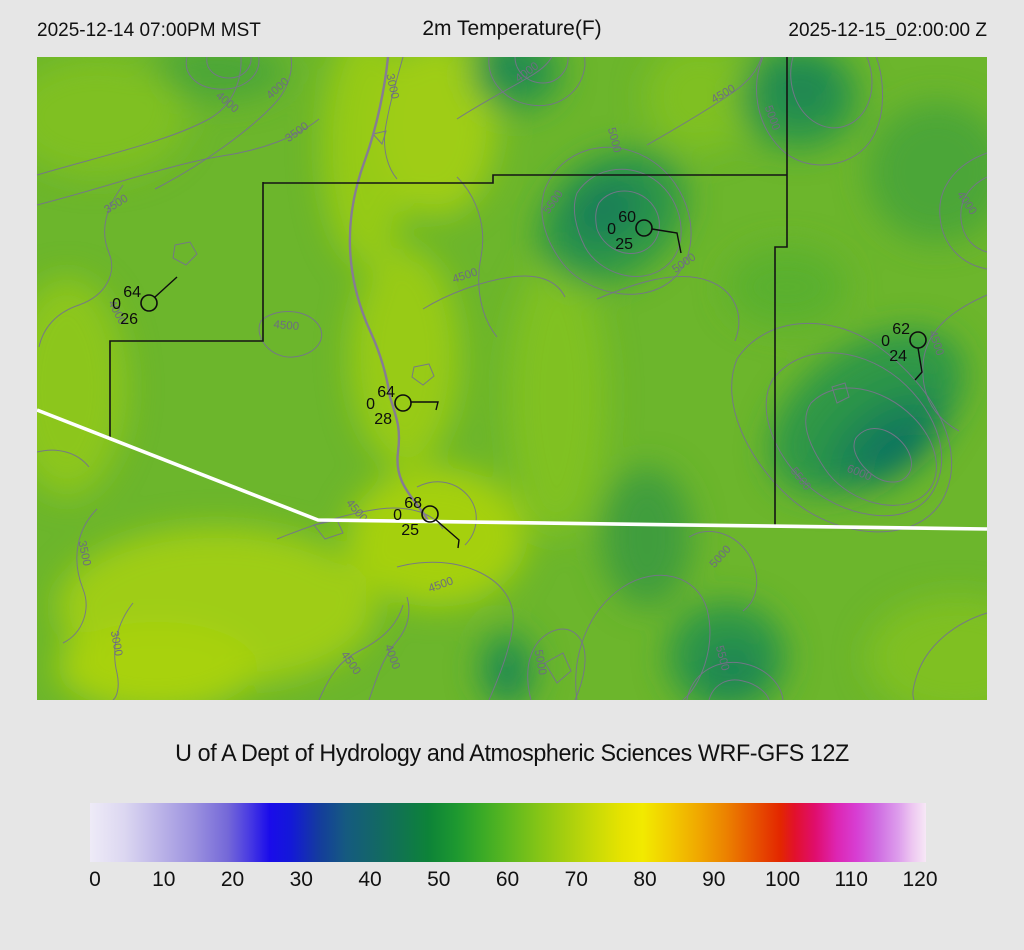  Describe the element at coordinates (887, 30) in the screenshot. I see `valid-time-utc: 2025-12-15_02:00:00 Z` at that location.